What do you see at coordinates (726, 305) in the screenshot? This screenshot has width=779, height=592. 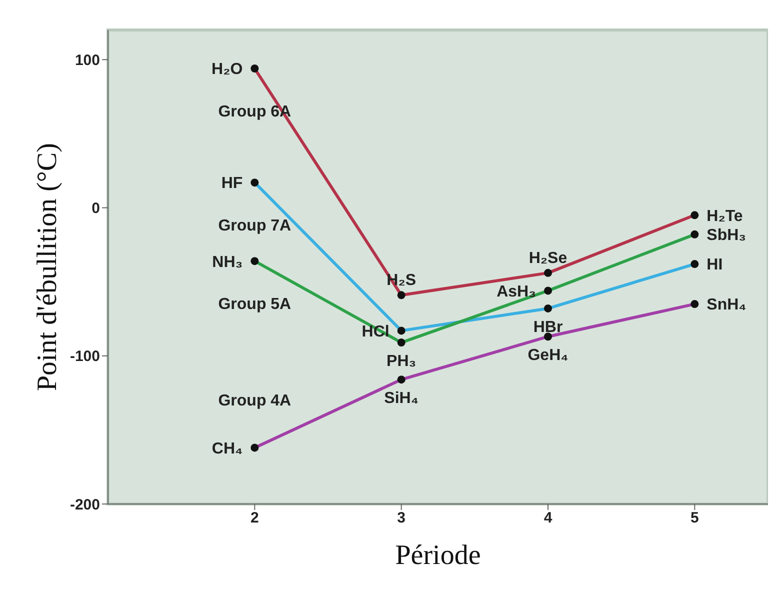 I see `annotation: SnH₄` at bounding box center [726, 305].